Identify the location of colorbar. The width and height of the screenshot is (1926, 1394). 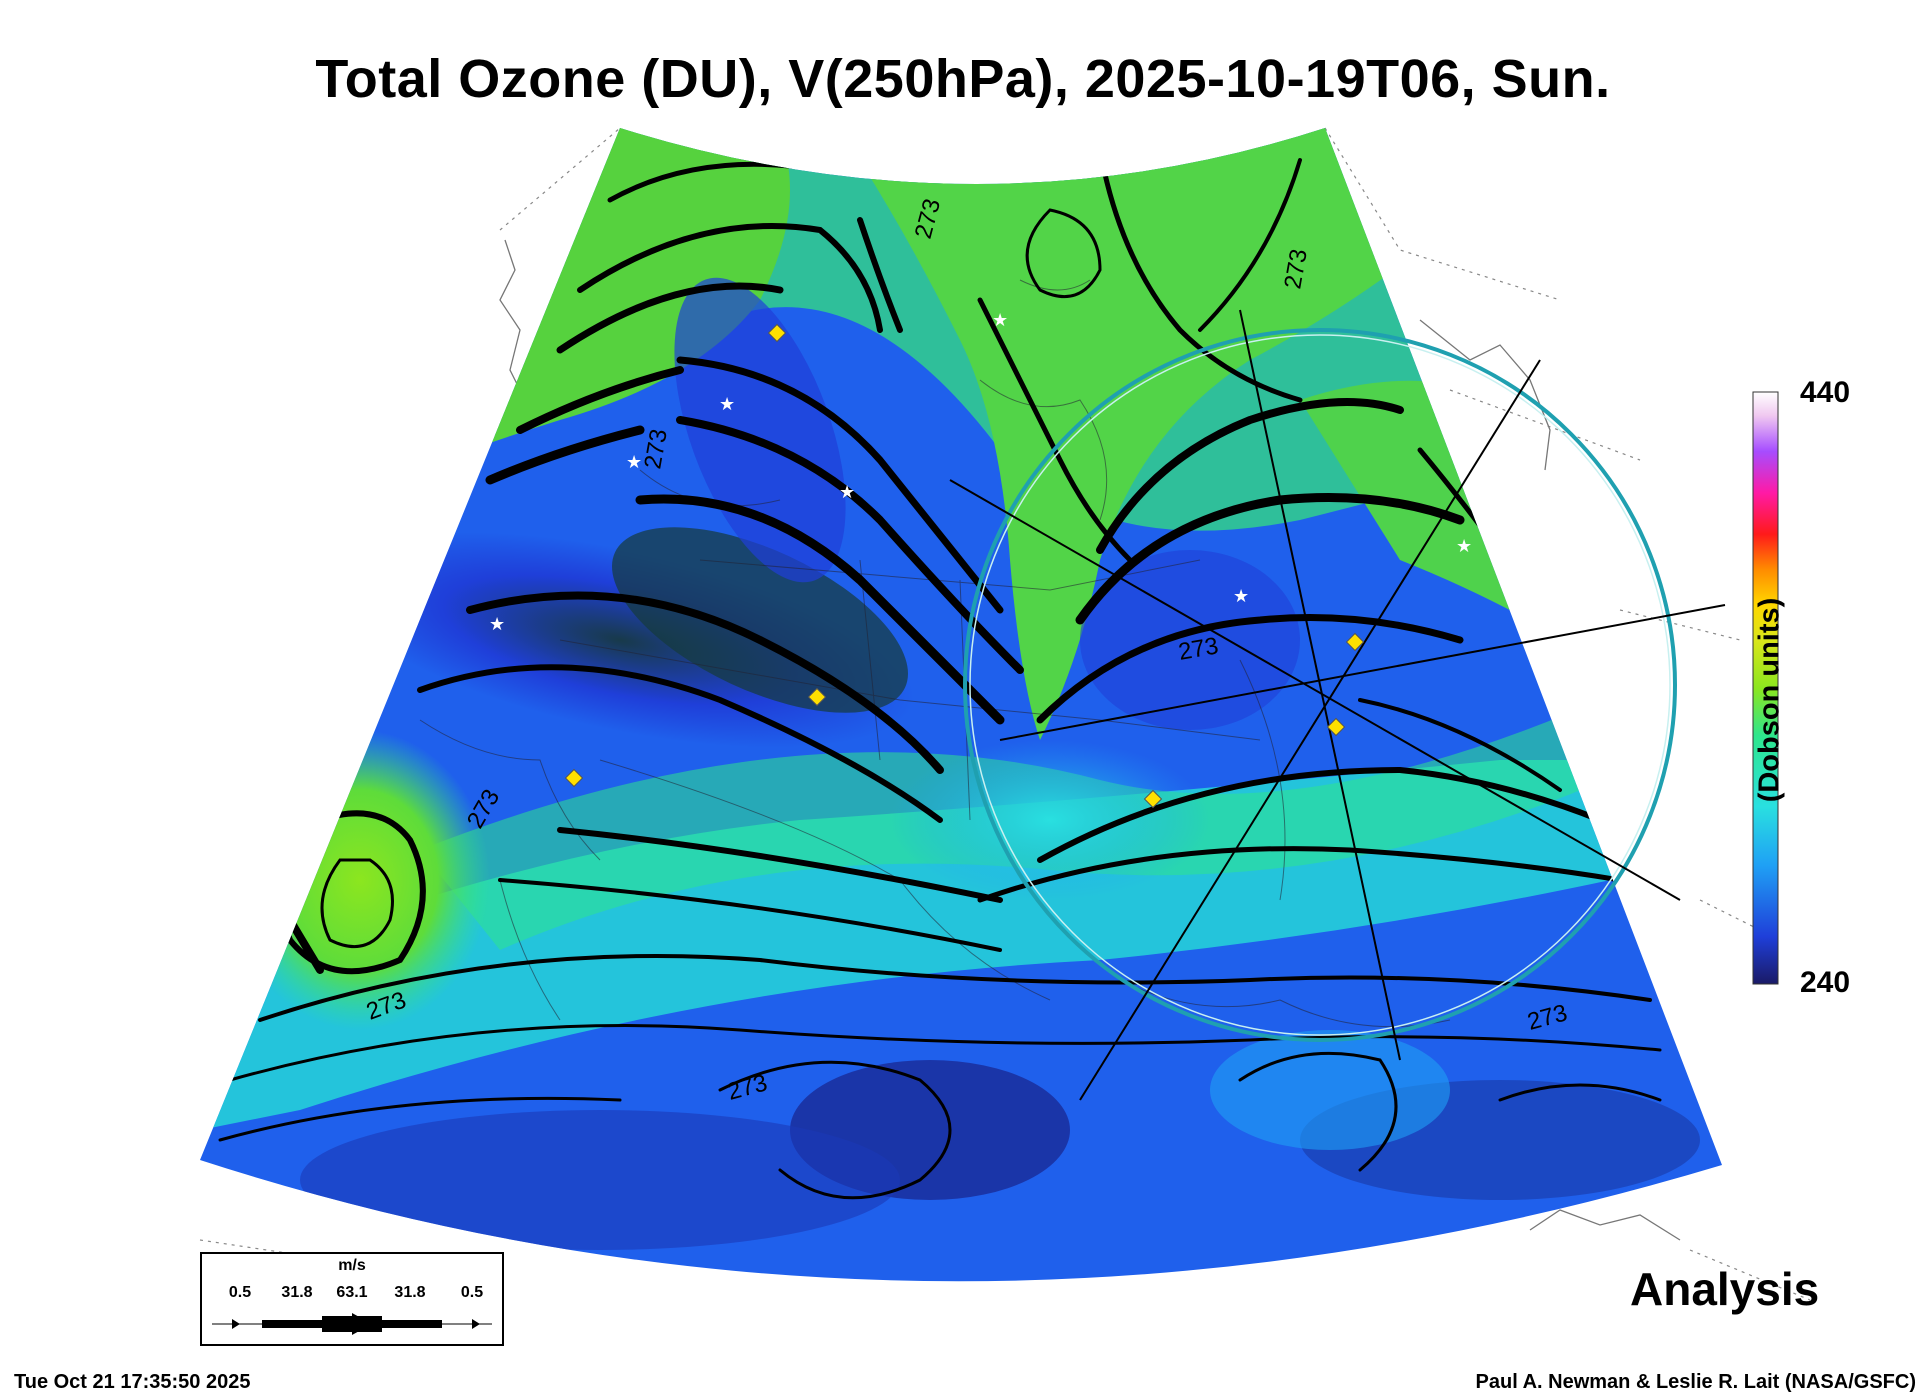
(1765, 688).